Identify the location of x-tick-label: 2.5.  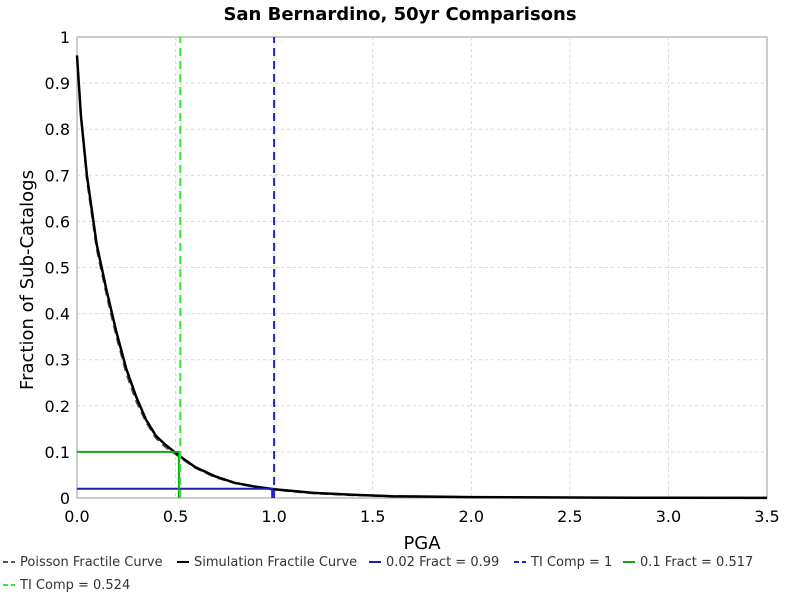
(569, 516).